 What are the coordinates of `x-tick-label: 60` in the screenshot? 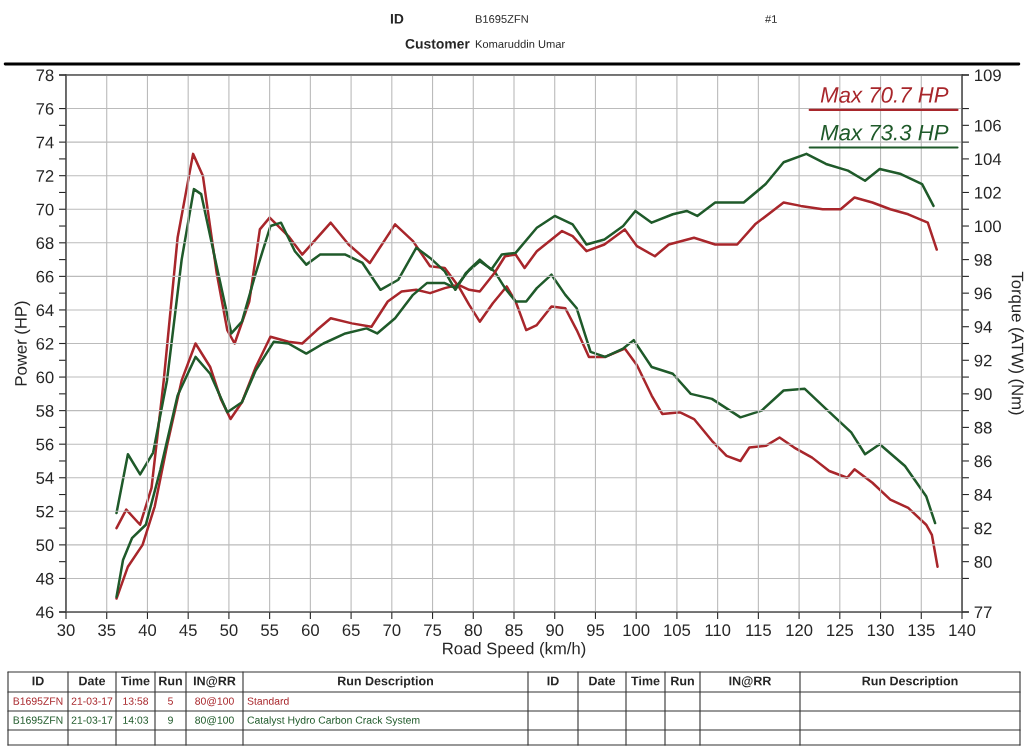 It's located at (310, 630).